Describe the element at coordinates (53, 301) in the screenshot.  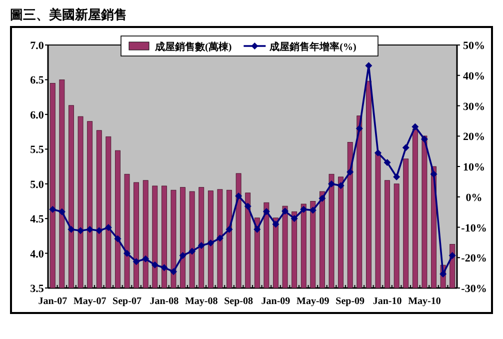
I see `x-tick-label: Jan-07` at that location.